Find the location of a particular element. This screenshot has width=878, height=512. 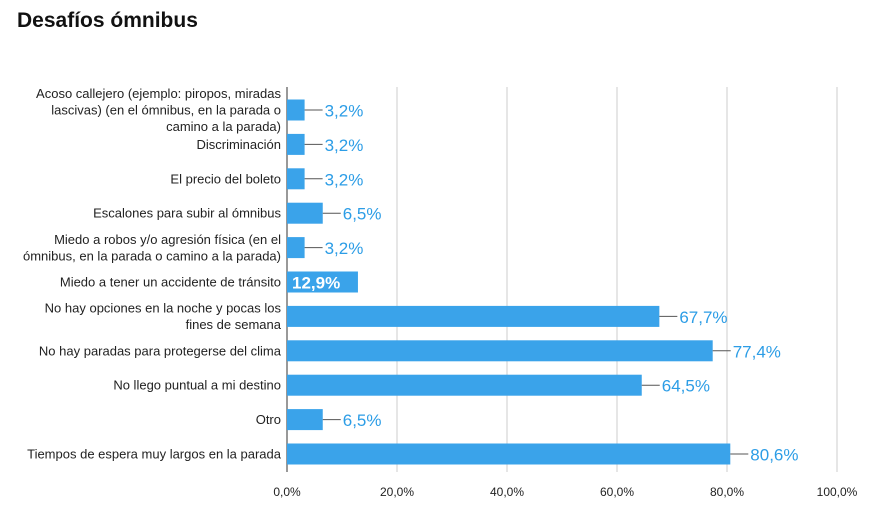

data-label: 77,4% is located at coordinates (757, 351).